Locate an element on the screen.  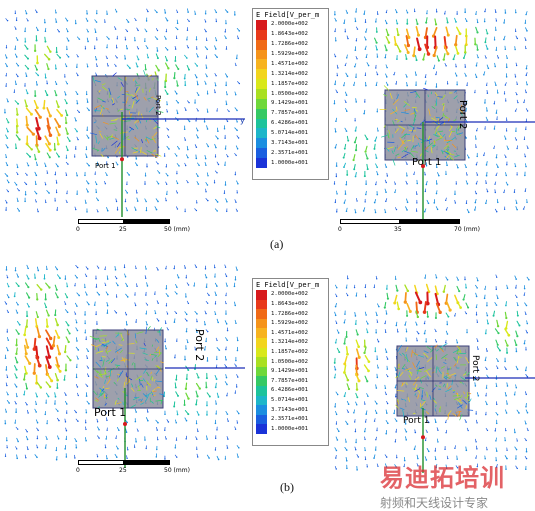
port2-label-b-right: Port 2 is located at coordinates (475, 368).